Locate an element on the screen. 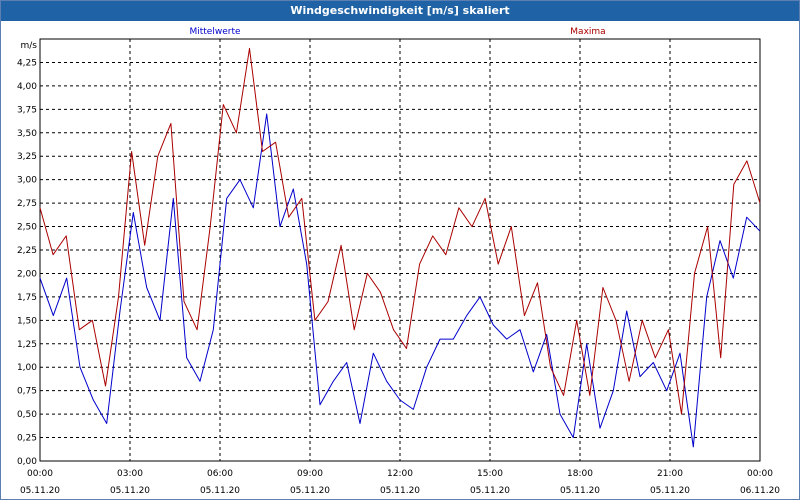  y-tick-label: 1,75 is located at coordinates (27, 298).